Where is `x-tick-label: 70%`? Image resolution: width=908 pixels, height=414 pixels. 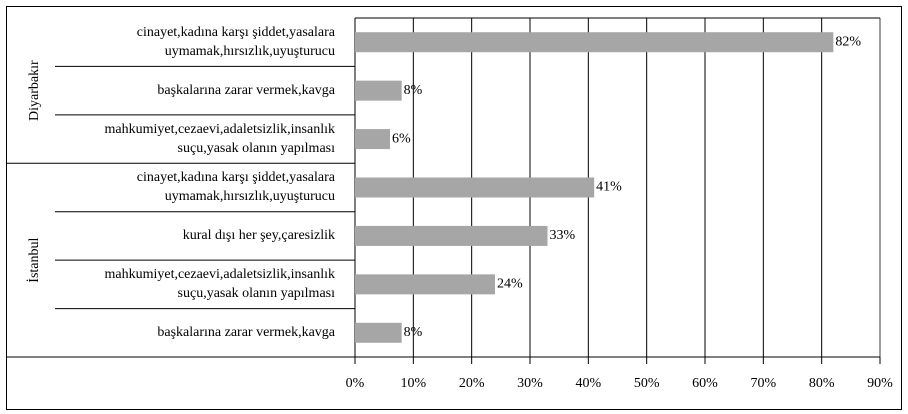 x-tick-label: 70% is located at coordinates (763, 383).